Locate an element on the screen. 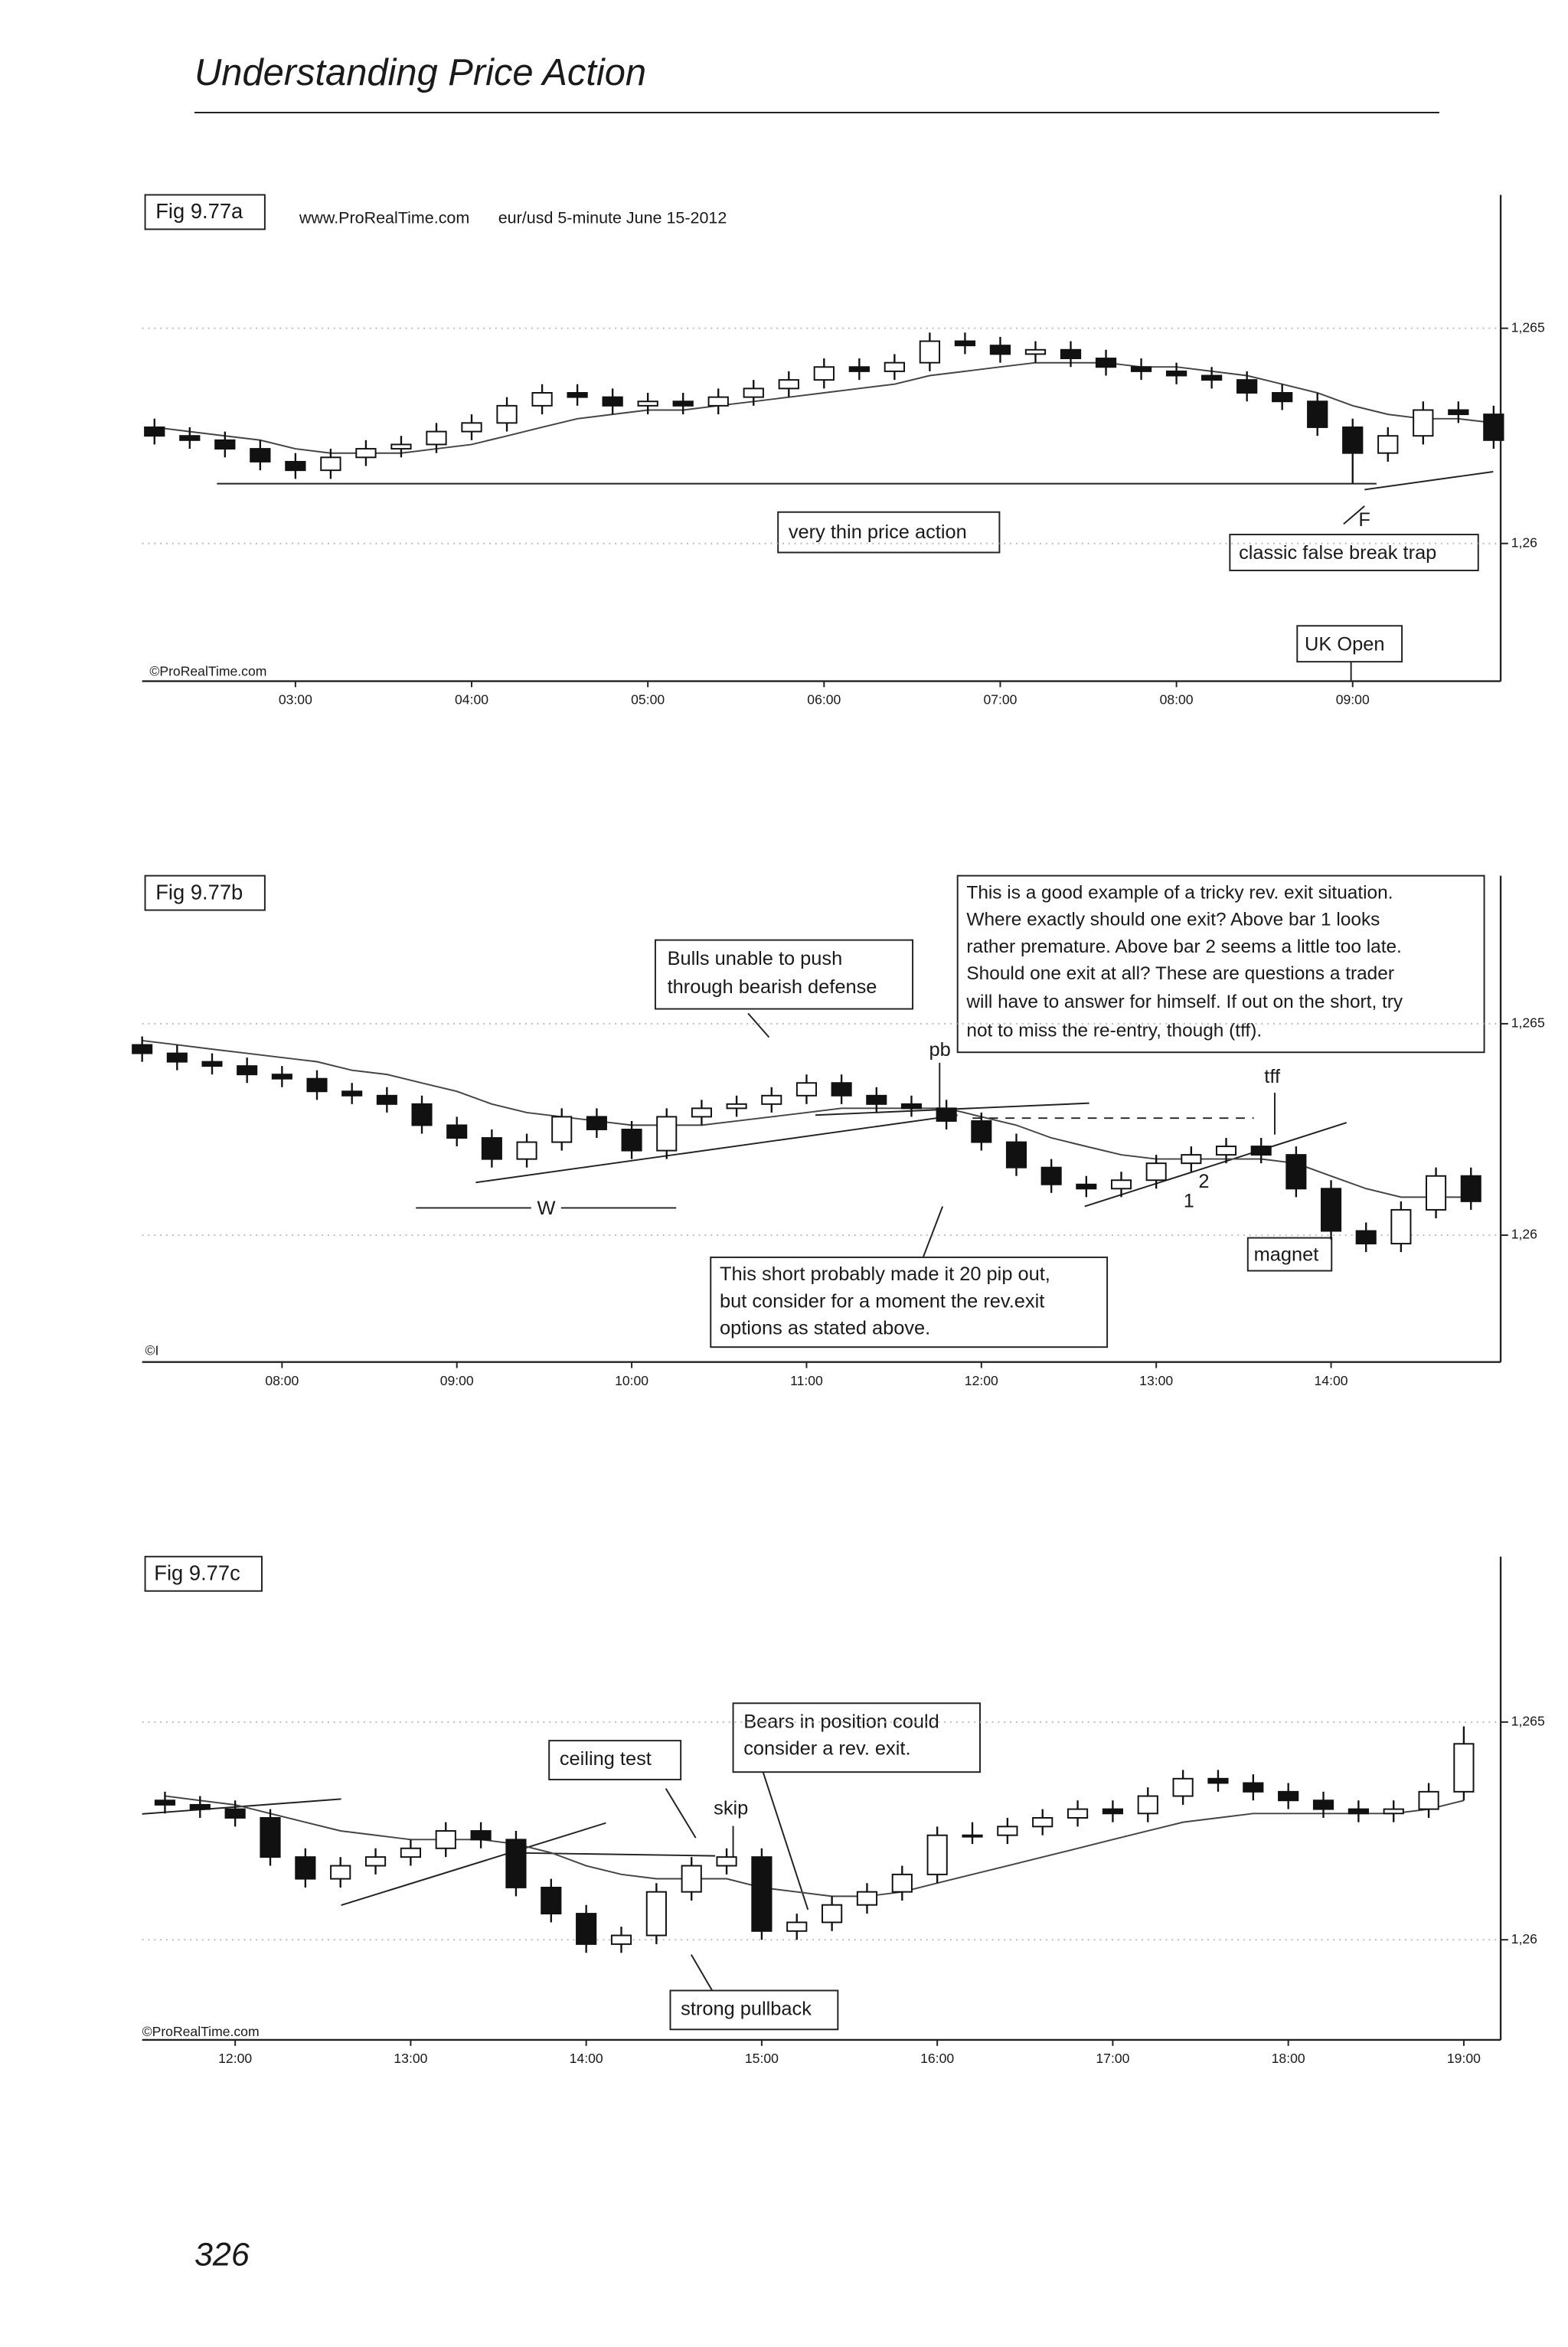  annotation: consider a rev. exit. is located at coordinates (826, 1749).